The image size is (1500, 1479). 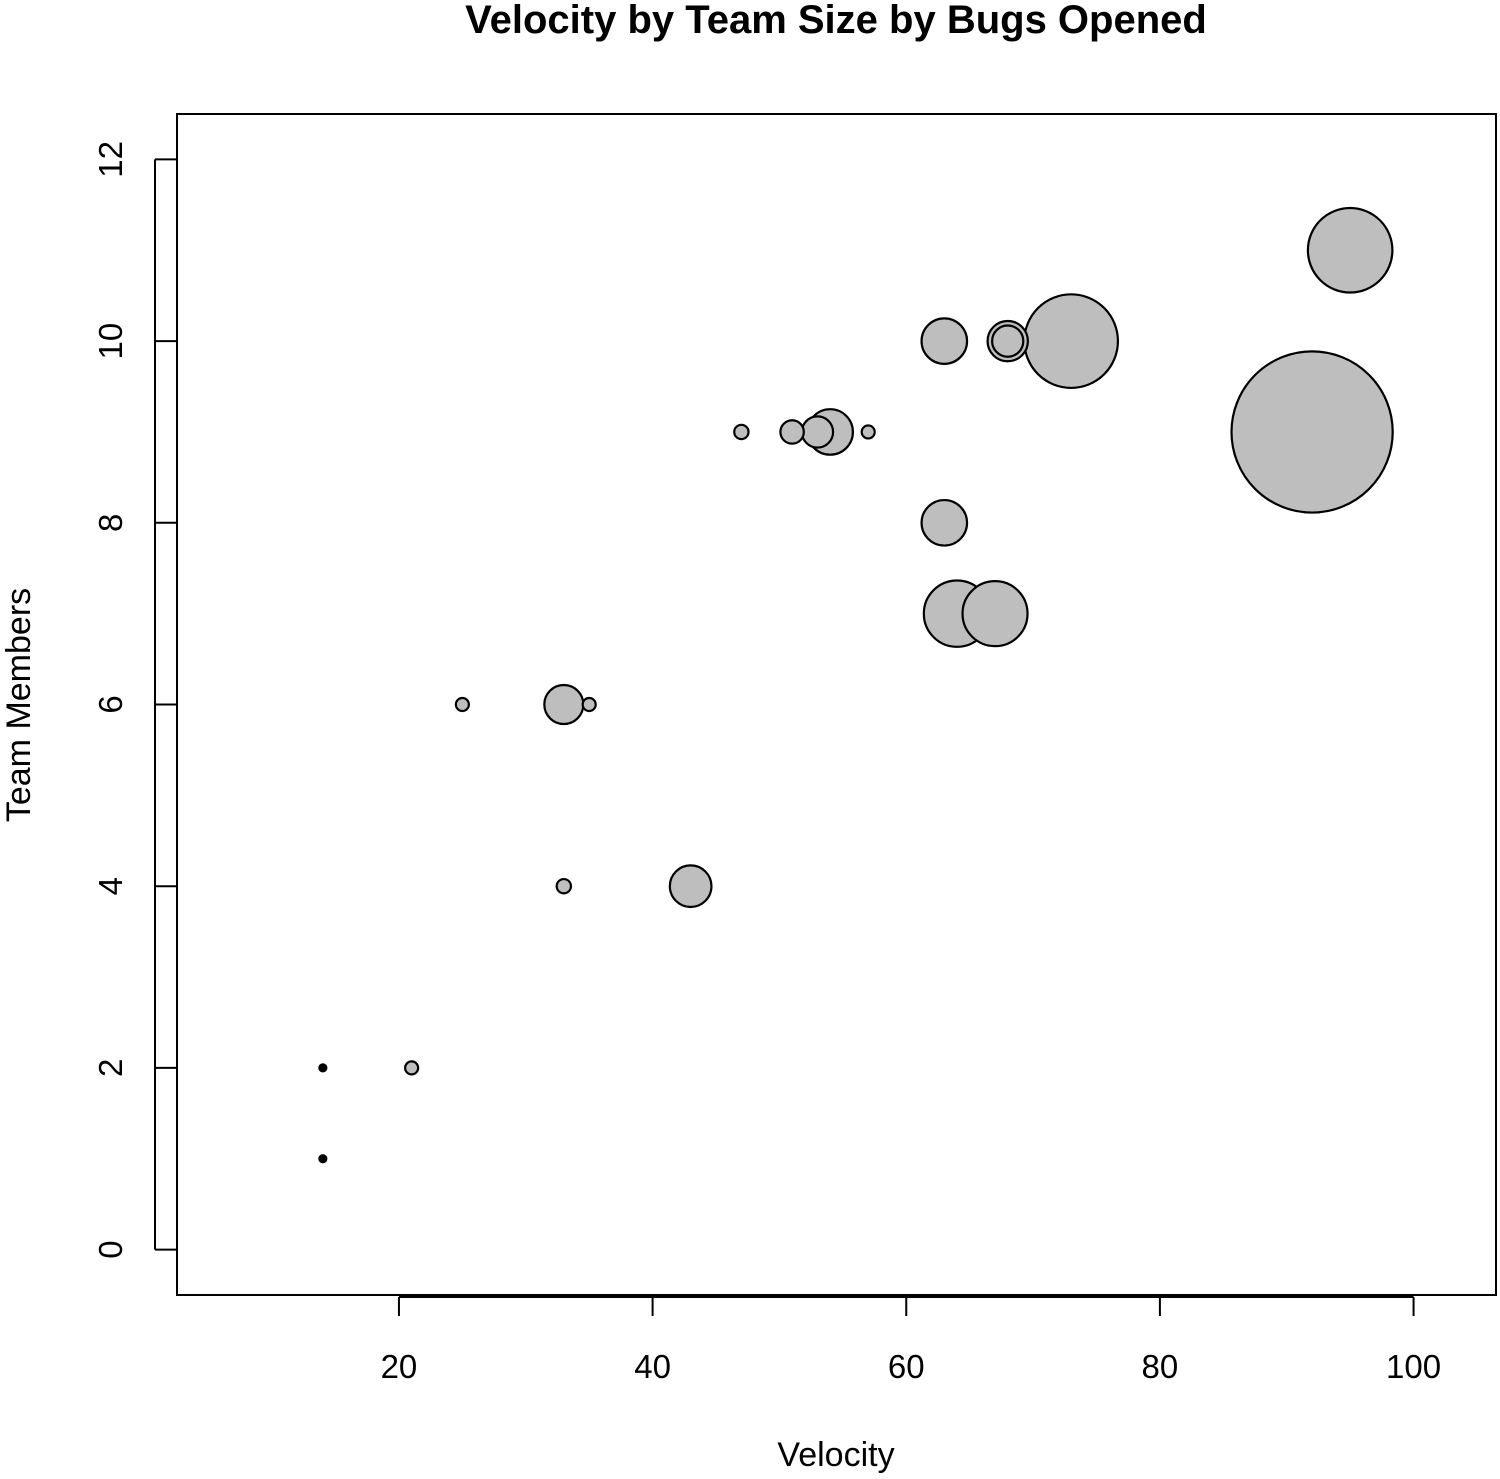 What do you see at coordinates (906, 1366) in the screenshot?
I see `x-tick-label: 60` at bounding box center [906, 1366].